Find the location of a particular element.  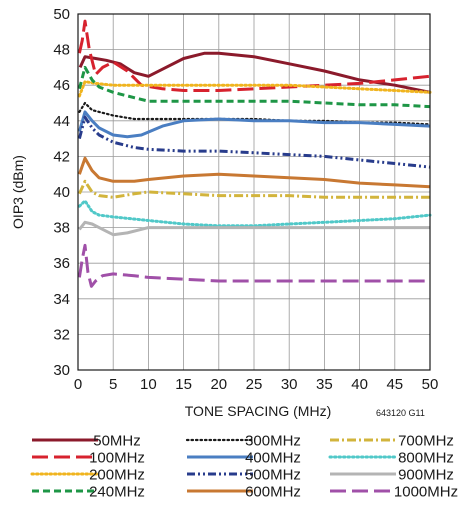

legend-label: 900MHz is located at coordinates (426, 475).